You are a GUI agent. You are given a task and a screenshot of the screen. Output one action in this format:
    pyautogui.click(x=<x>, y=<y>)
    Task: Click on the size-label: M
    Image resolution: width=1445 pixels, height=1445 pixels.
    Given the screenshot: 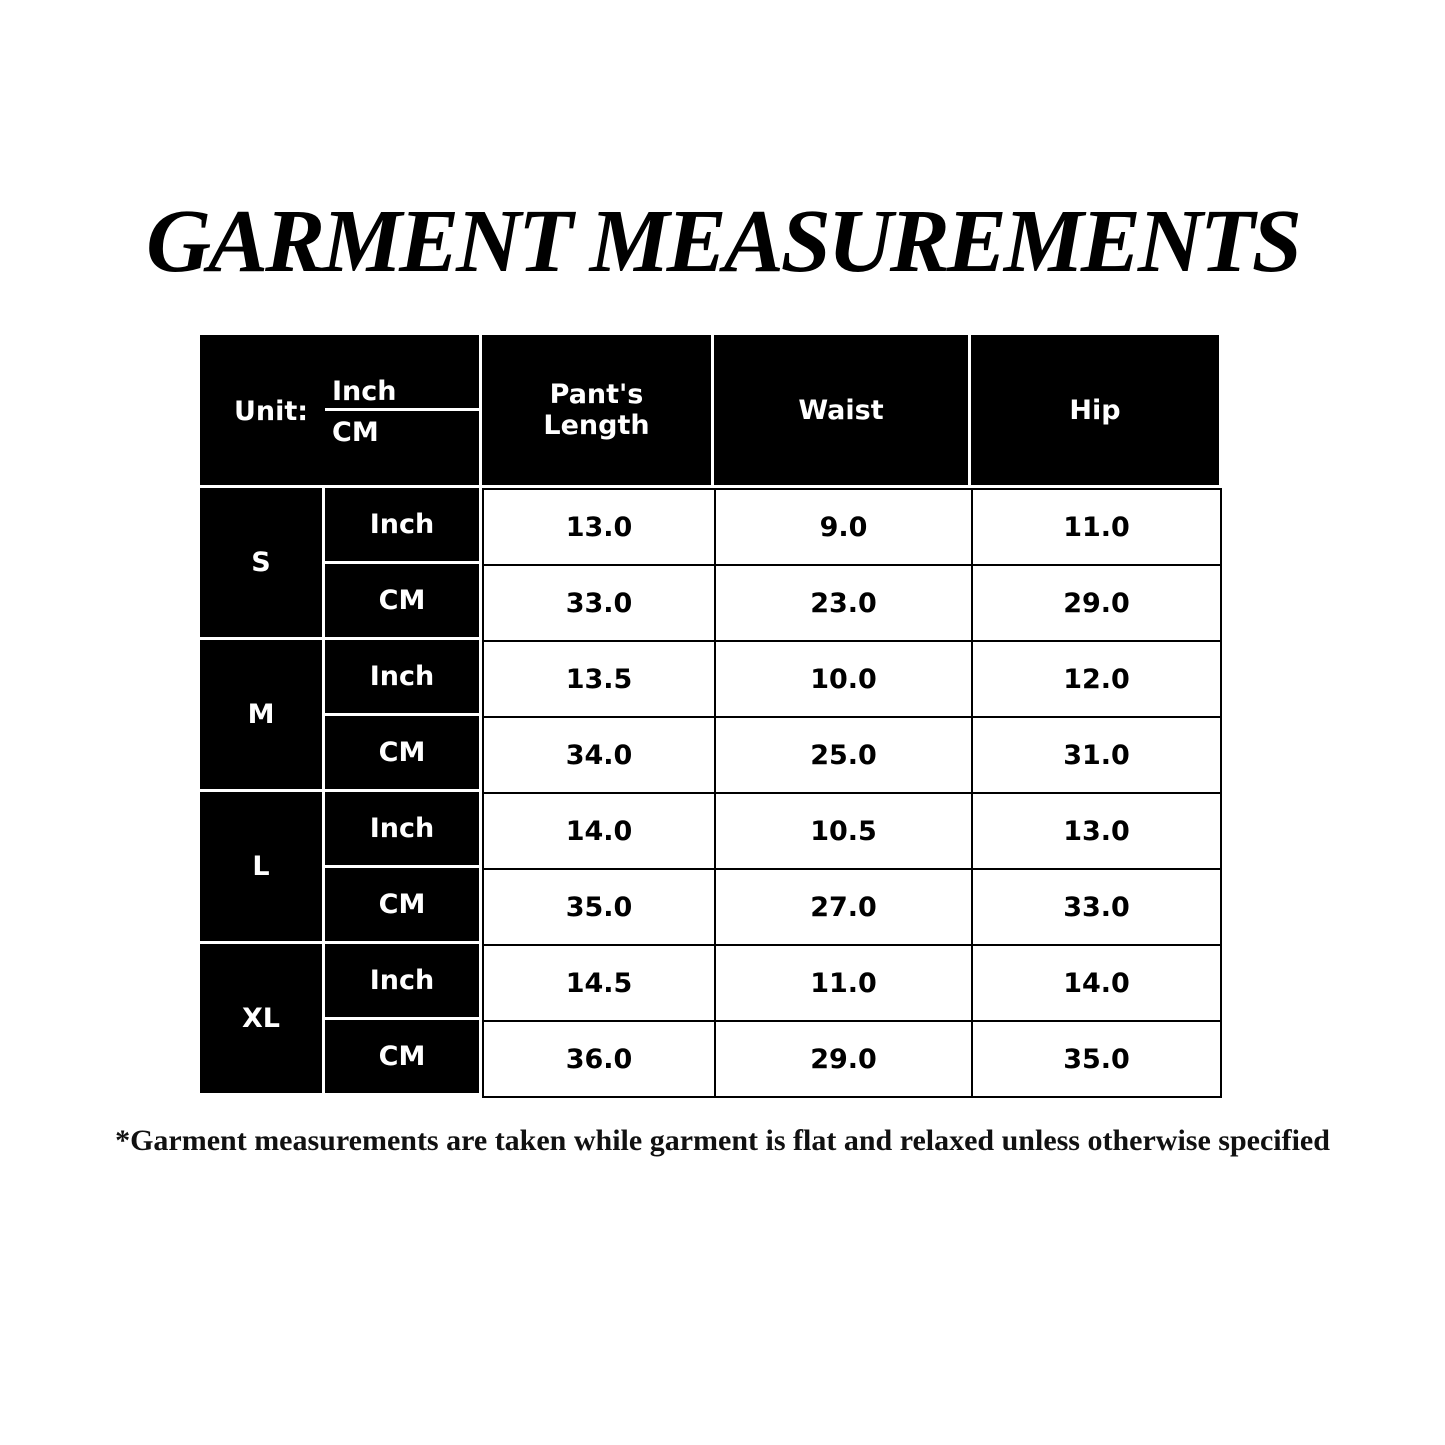 What is the action you would take?
    pyautogui.click(x=261, y=714)
    